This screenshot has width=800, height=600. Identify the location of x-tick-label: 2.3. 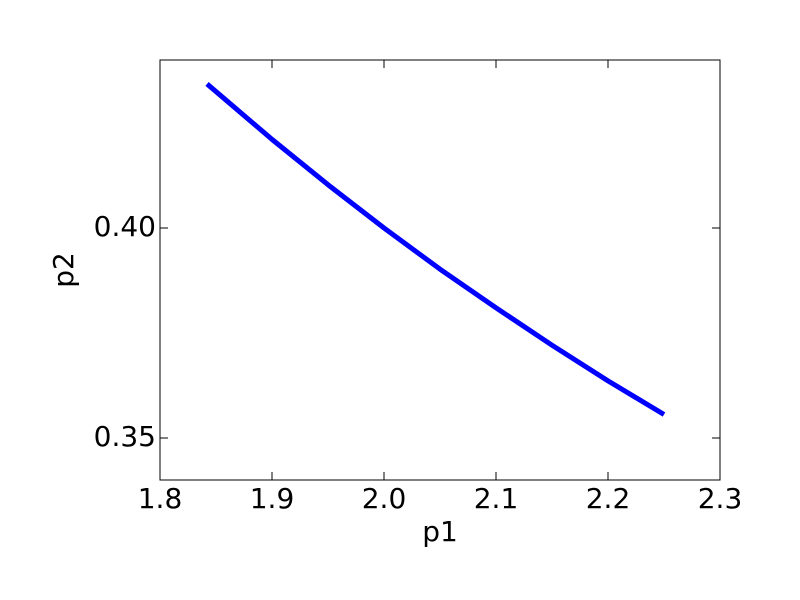
(720, 498).